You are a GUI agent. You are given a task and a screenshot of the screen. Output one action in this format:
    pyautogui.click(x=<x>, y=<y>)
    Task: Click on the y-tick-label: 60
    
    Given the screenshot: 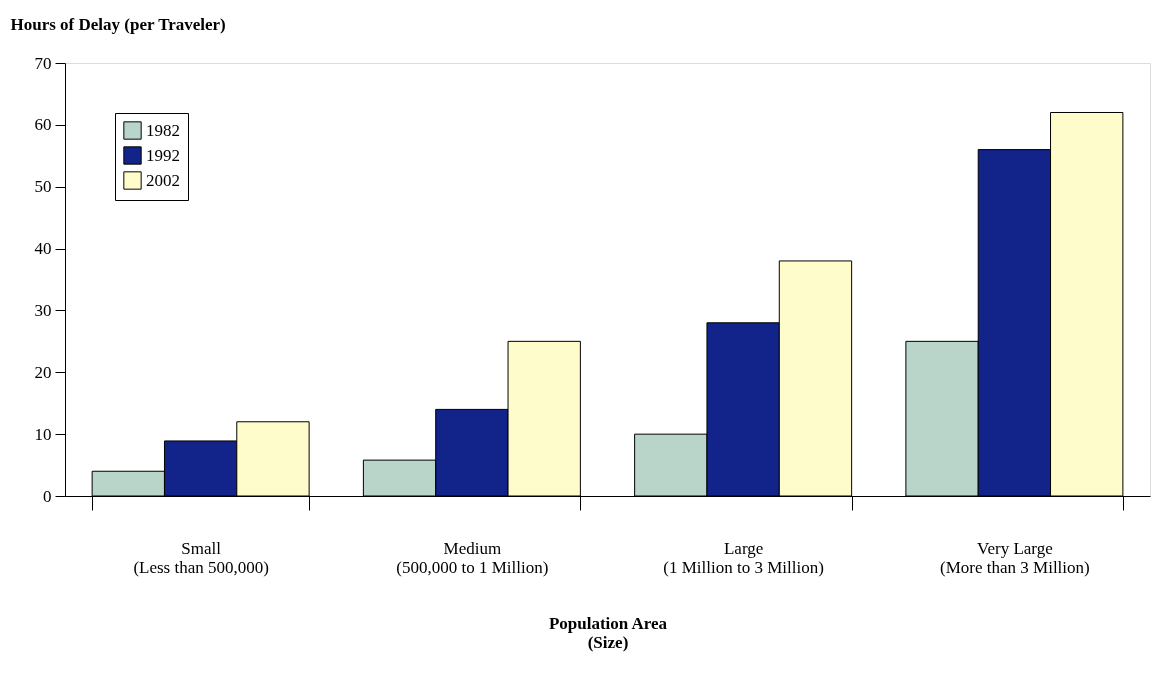 What is the action you would take?
    pyautogui.click(x=43, y=125)
    